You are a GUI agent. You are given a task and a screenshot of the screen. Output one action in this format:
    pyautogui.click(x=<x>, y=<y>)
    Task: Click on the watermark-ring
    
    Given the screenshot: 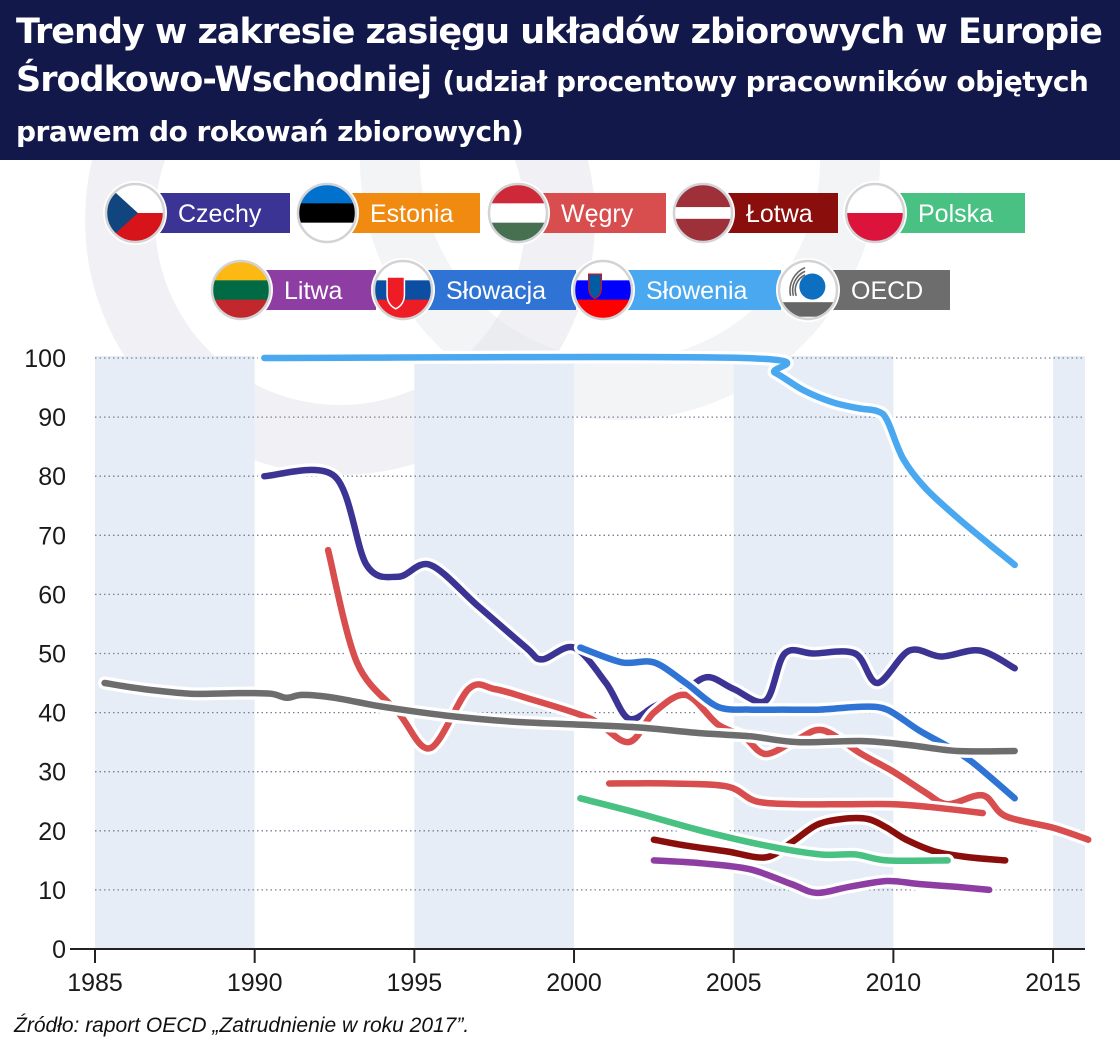 What is the action you would take?
    pyautogui.click(x=620, y=290)
    